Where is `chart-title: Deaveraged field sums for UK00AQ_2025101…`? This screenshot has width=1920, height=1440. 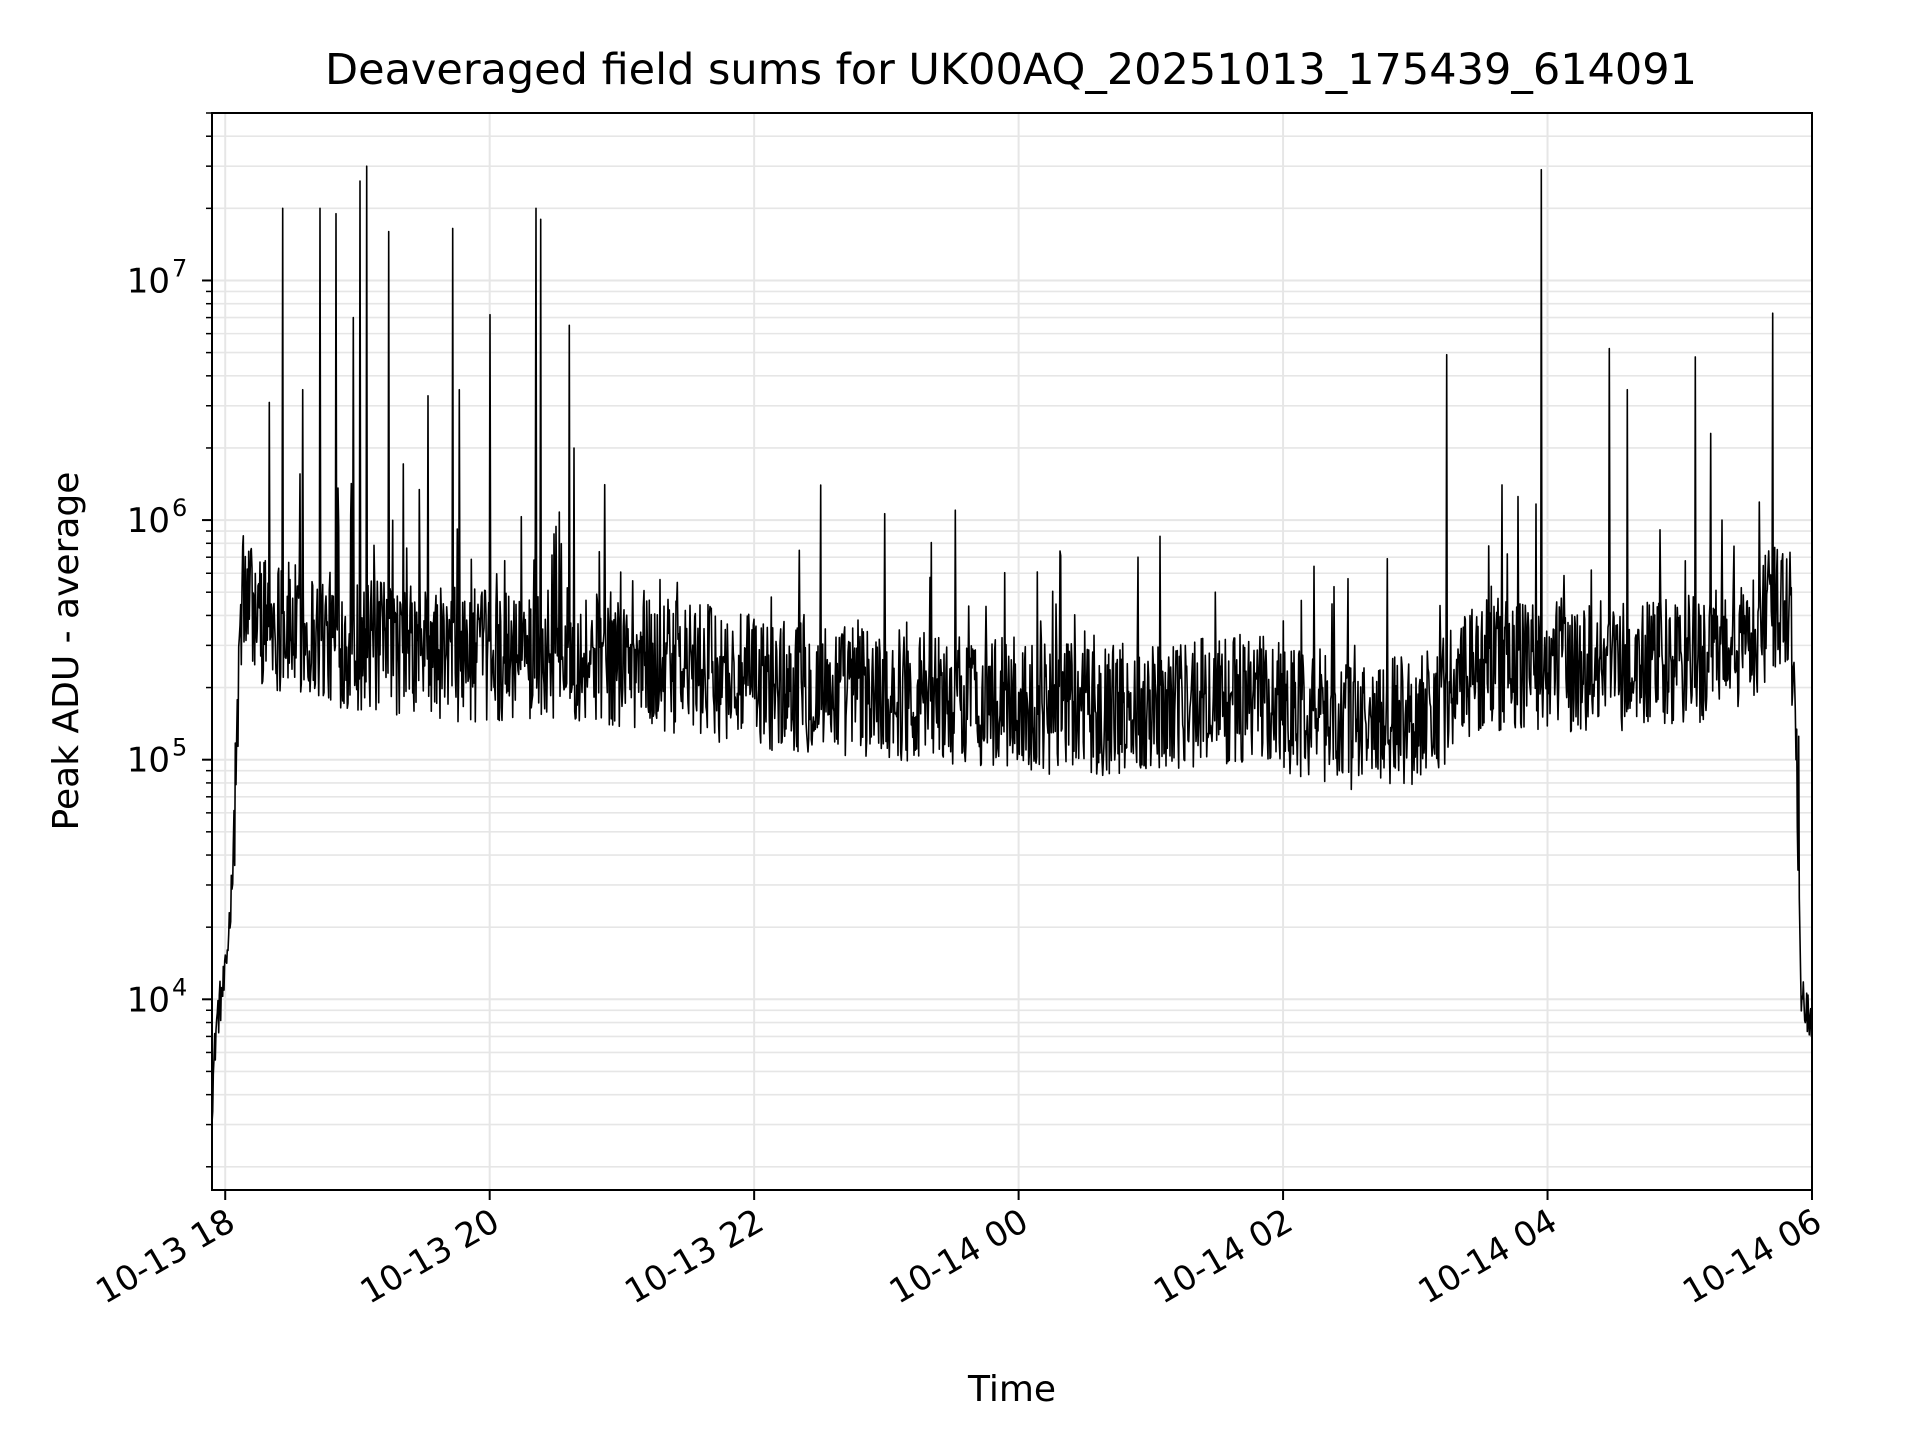
chart-title: Deaveraged field sums for UK00AQ_2025101… is located at coordinates (1011, 70).